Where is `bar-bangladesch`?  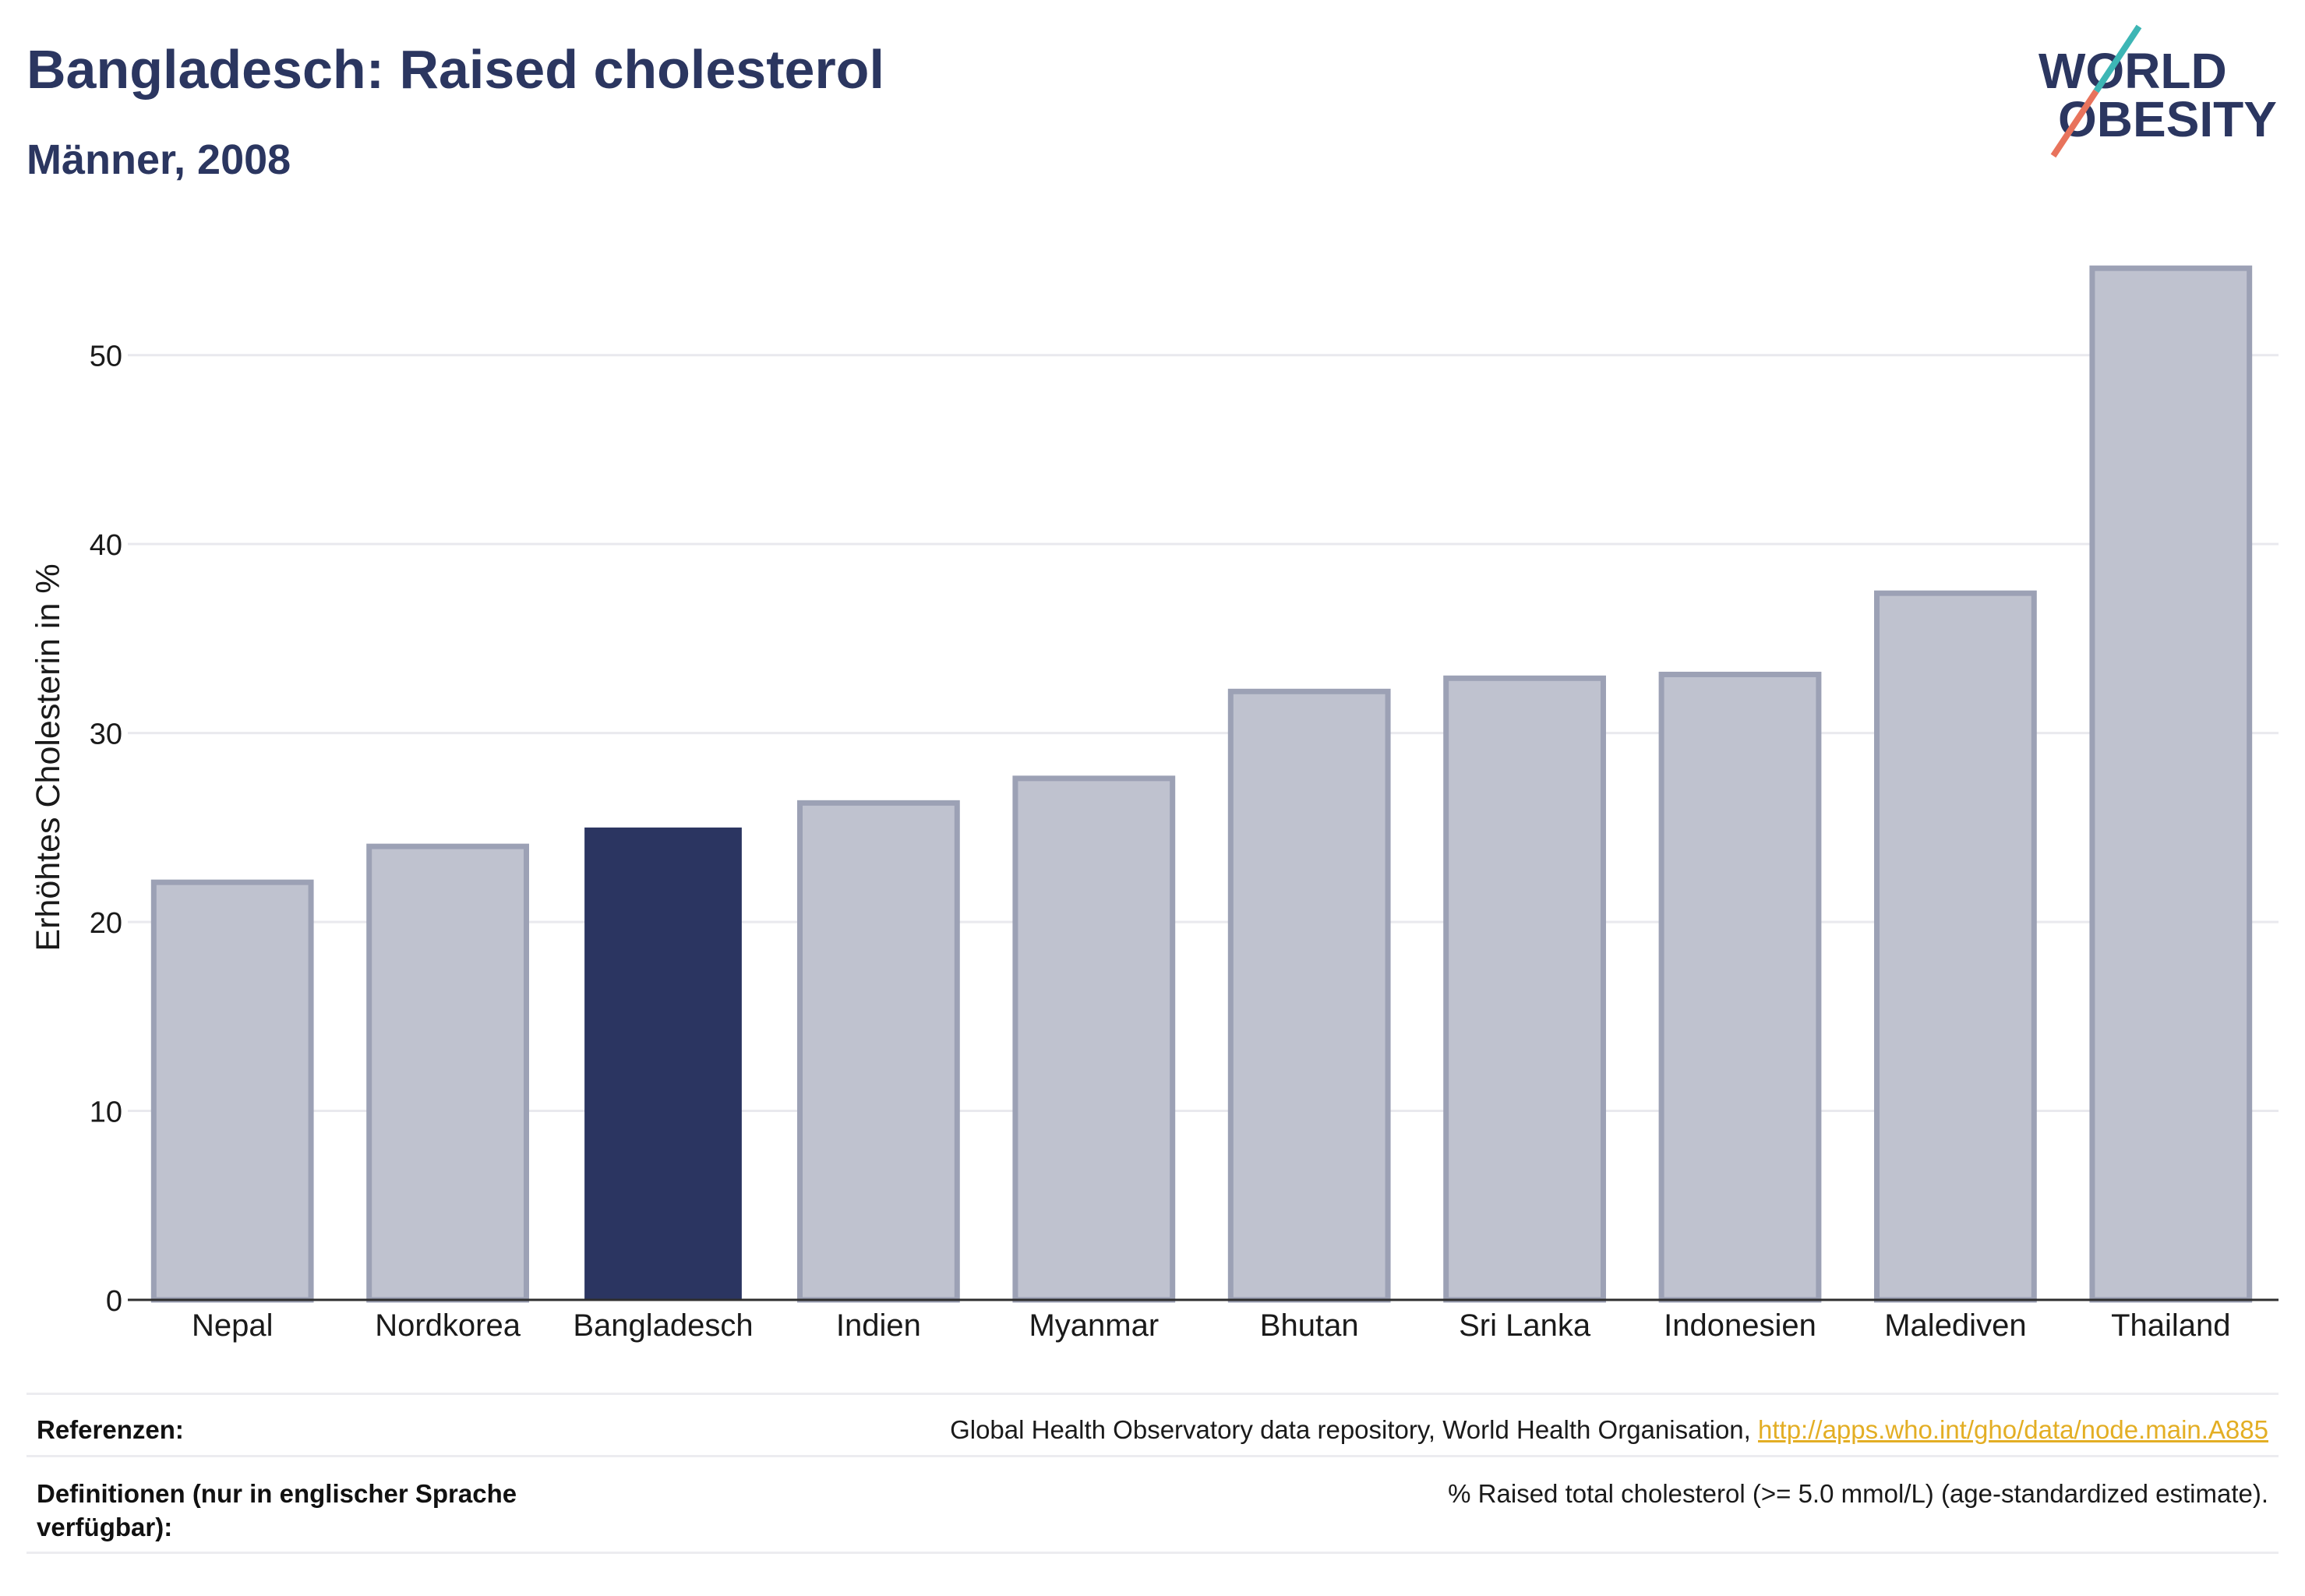 bar-bangladesch is located at coordinates (663, 1063).